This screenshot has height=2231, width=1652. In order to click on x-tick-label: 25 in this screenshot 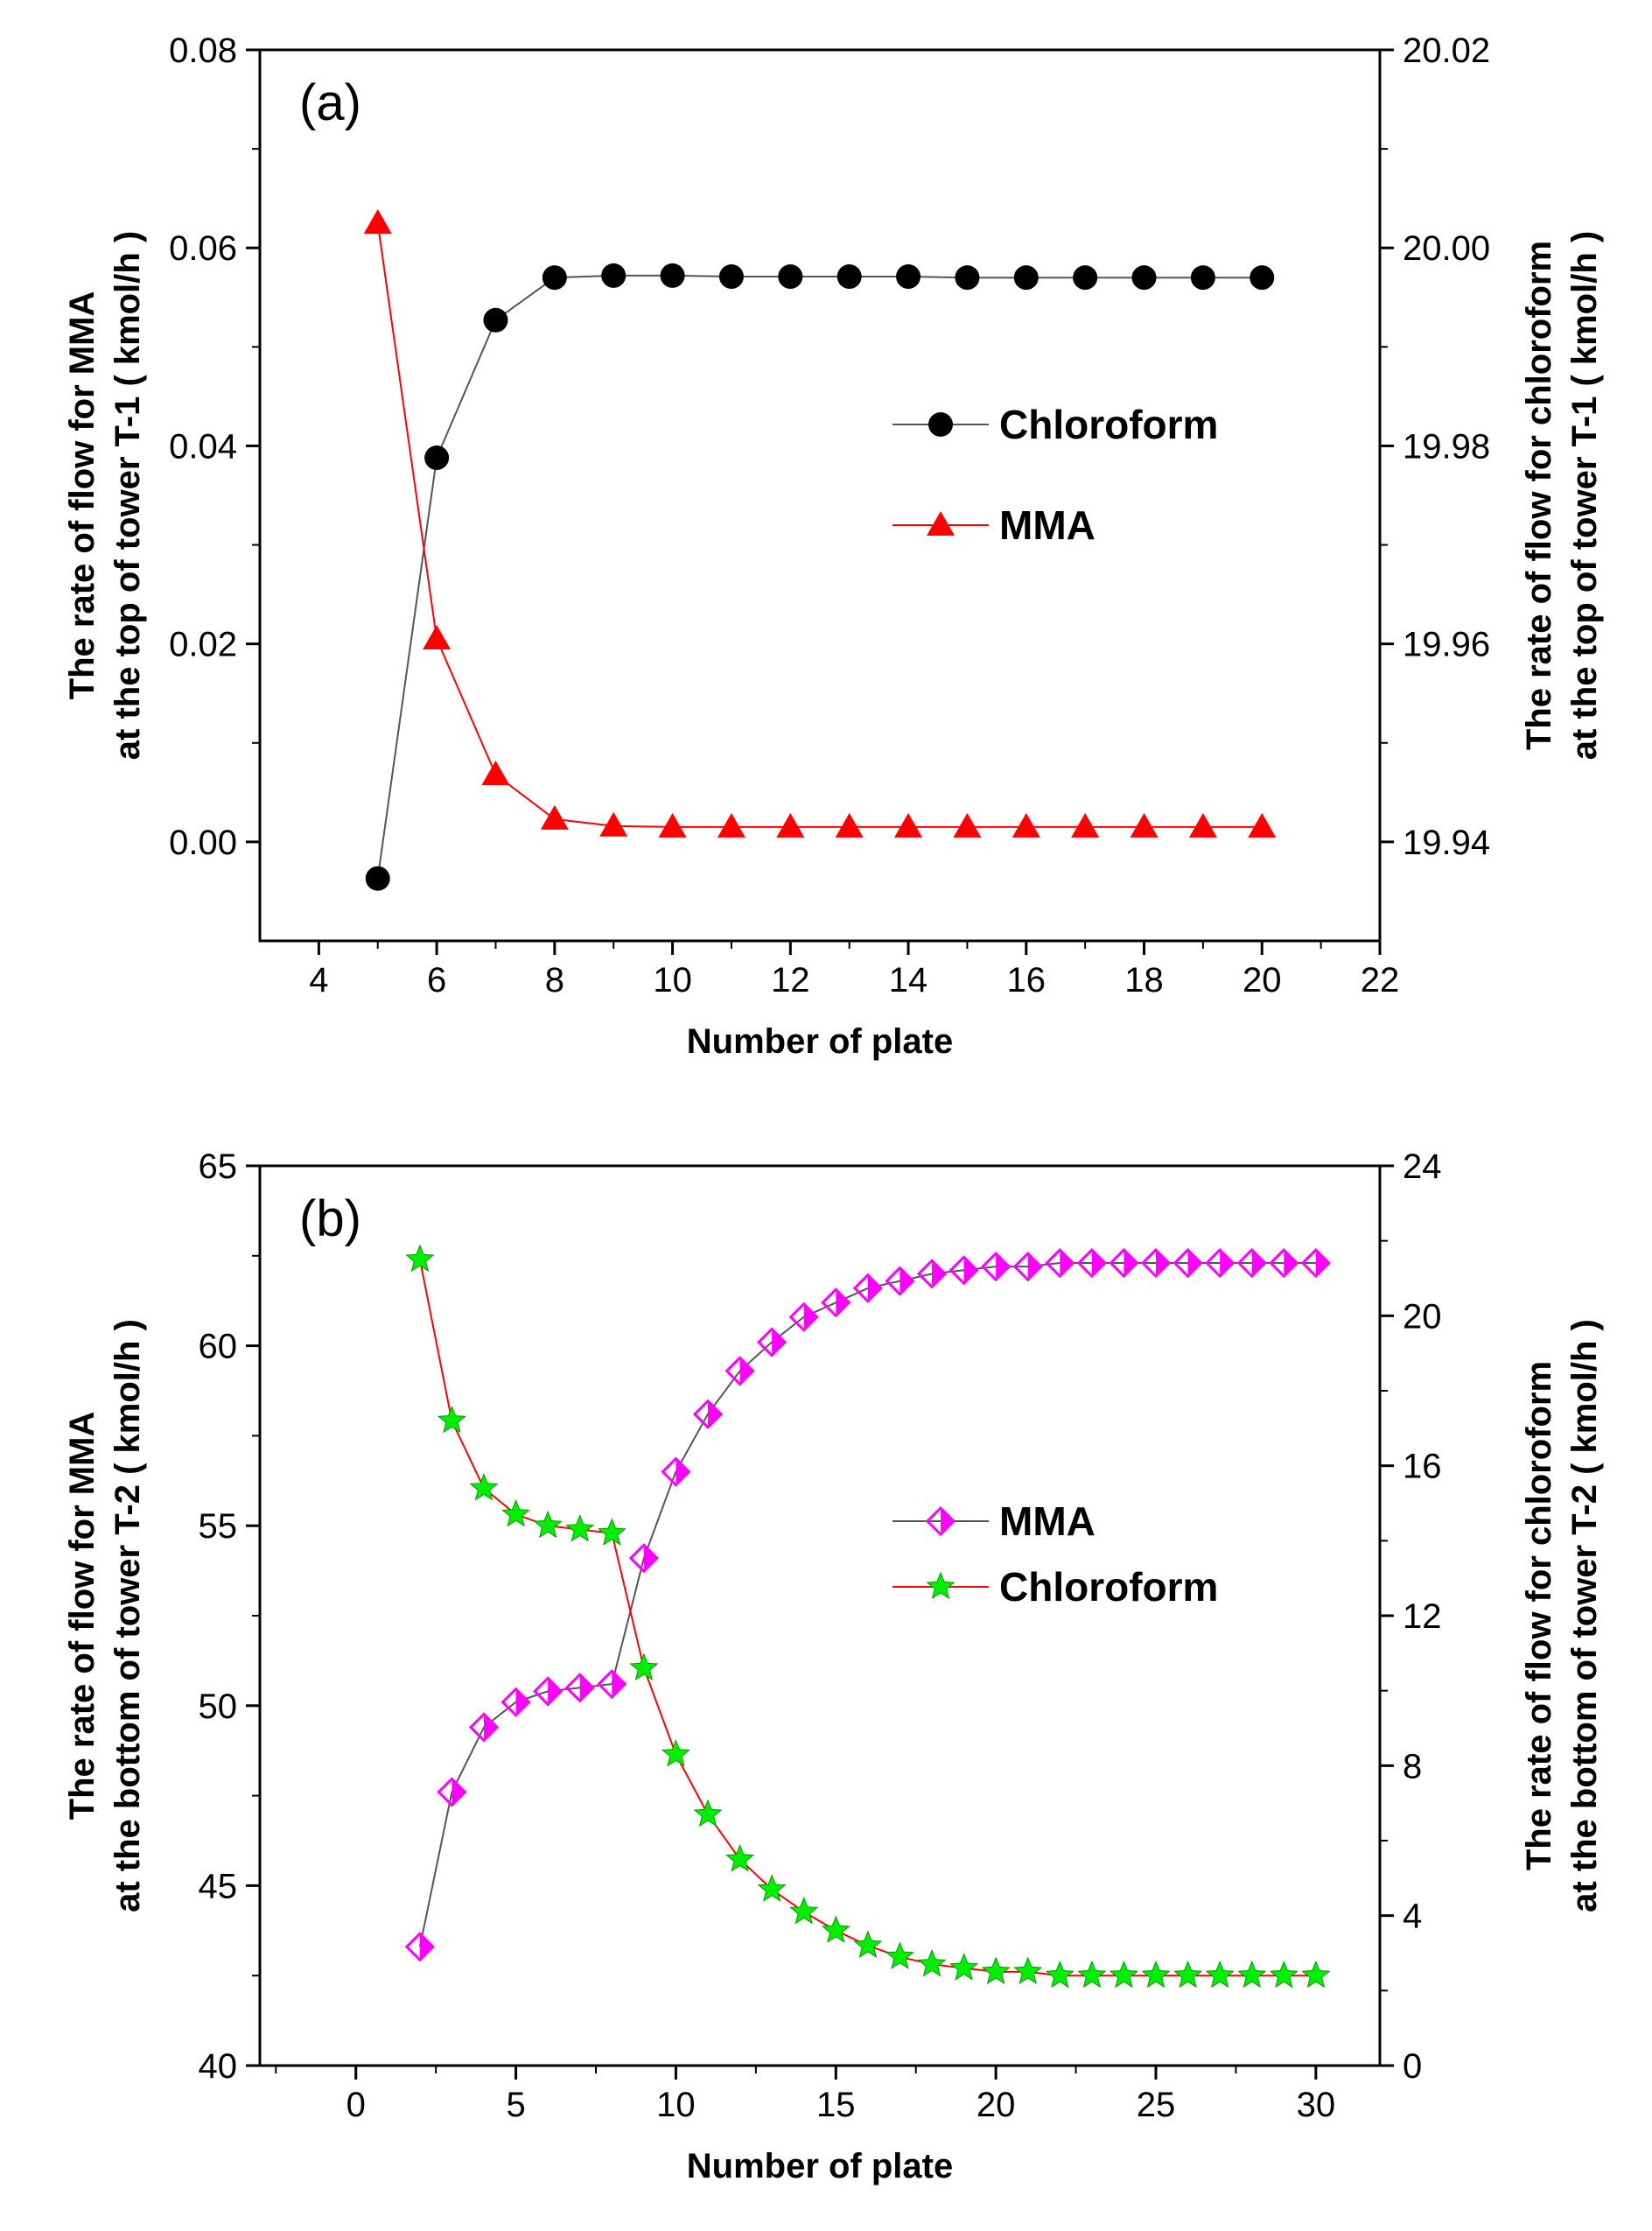, I will do `click(1156, 2105)`.